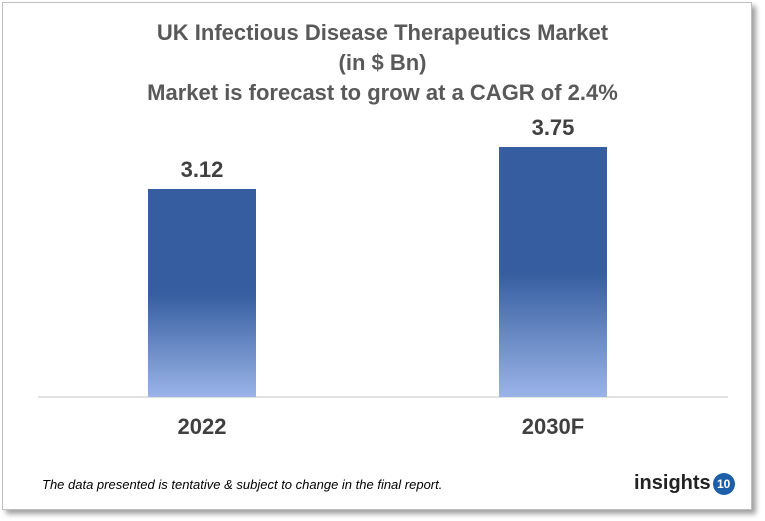  Describe the element at coordinates (553, 426) in the screenshot. I see `x-tick-label: 2030F` at that location.